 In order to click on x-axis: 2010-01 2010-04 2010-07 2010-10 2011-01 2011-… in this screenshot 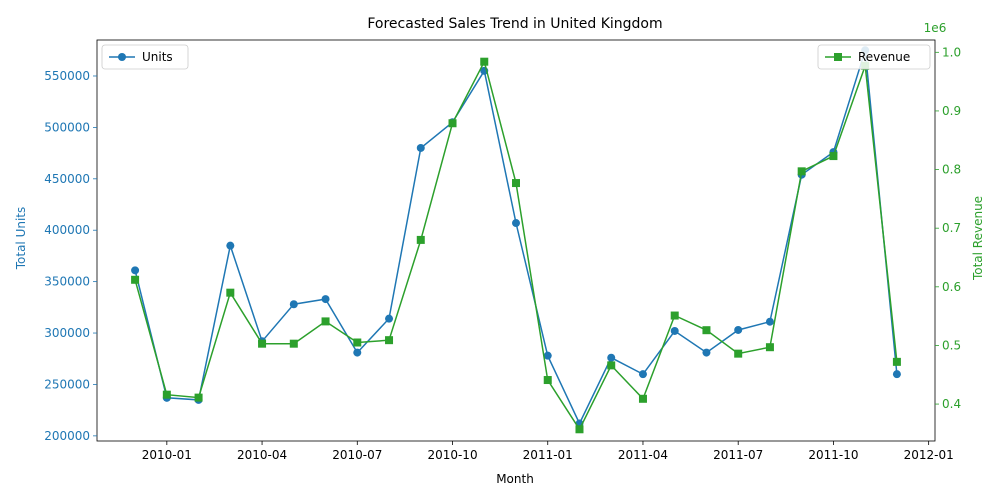, I will do `click(548, 451)`.